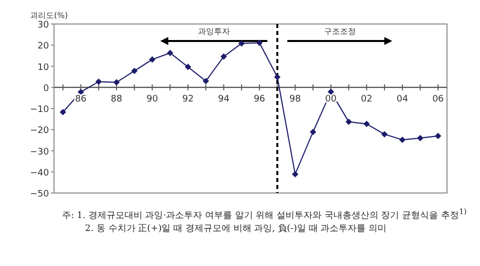 The image size is (480, 266). What do you see at coordinates (40, 131) in the screenshot?
I see `y-tick-label: −20` at bounding box center [40, 131].